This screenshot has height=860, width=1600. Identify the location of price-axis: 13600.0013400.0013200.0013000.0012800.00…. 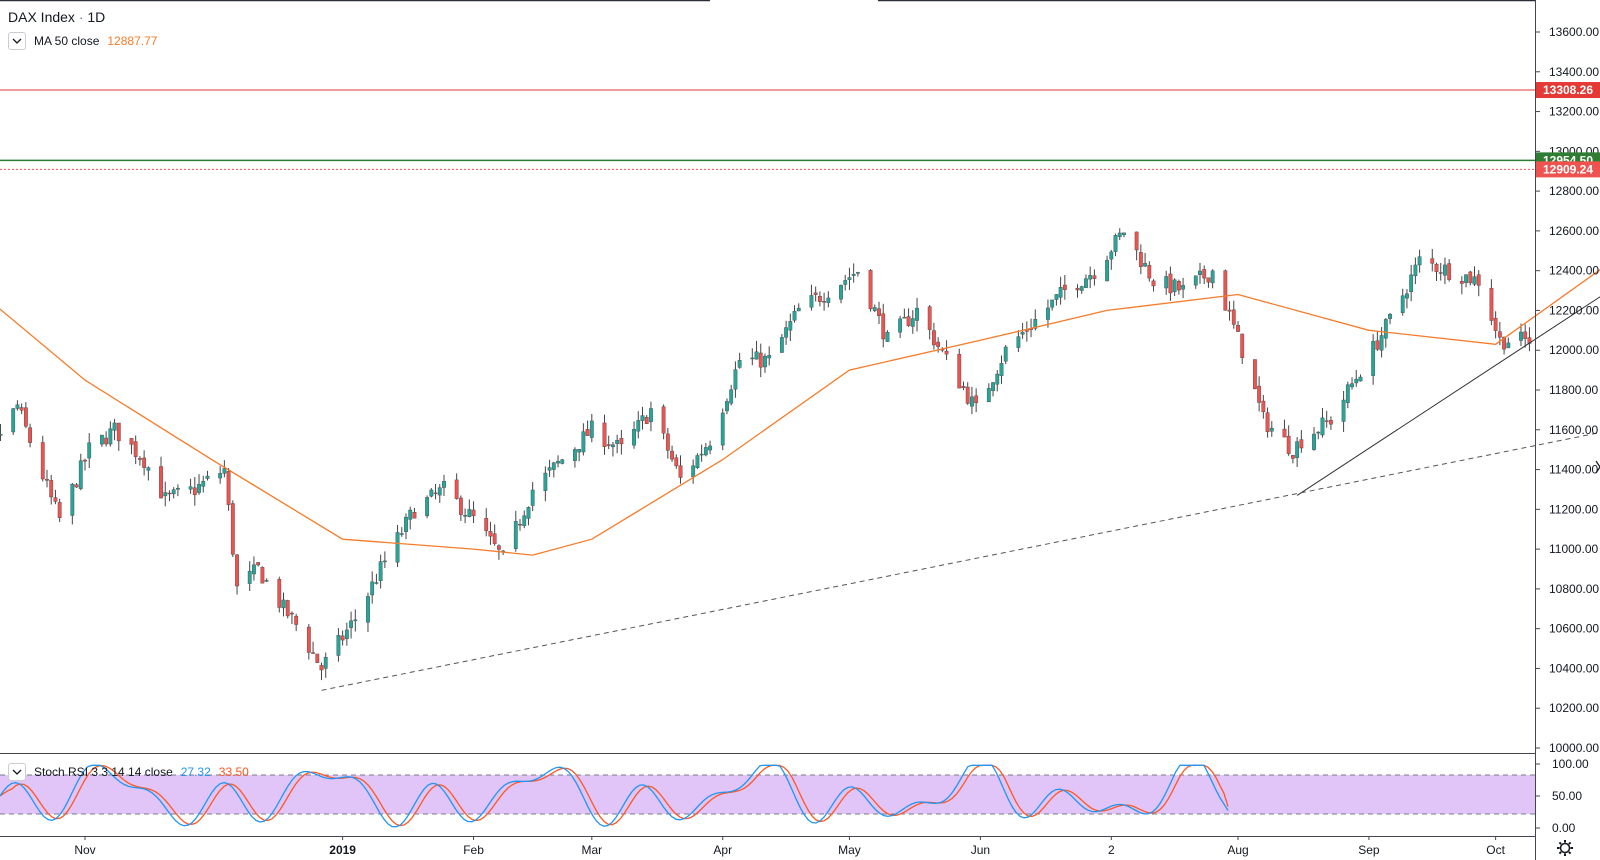
(1567, 390).